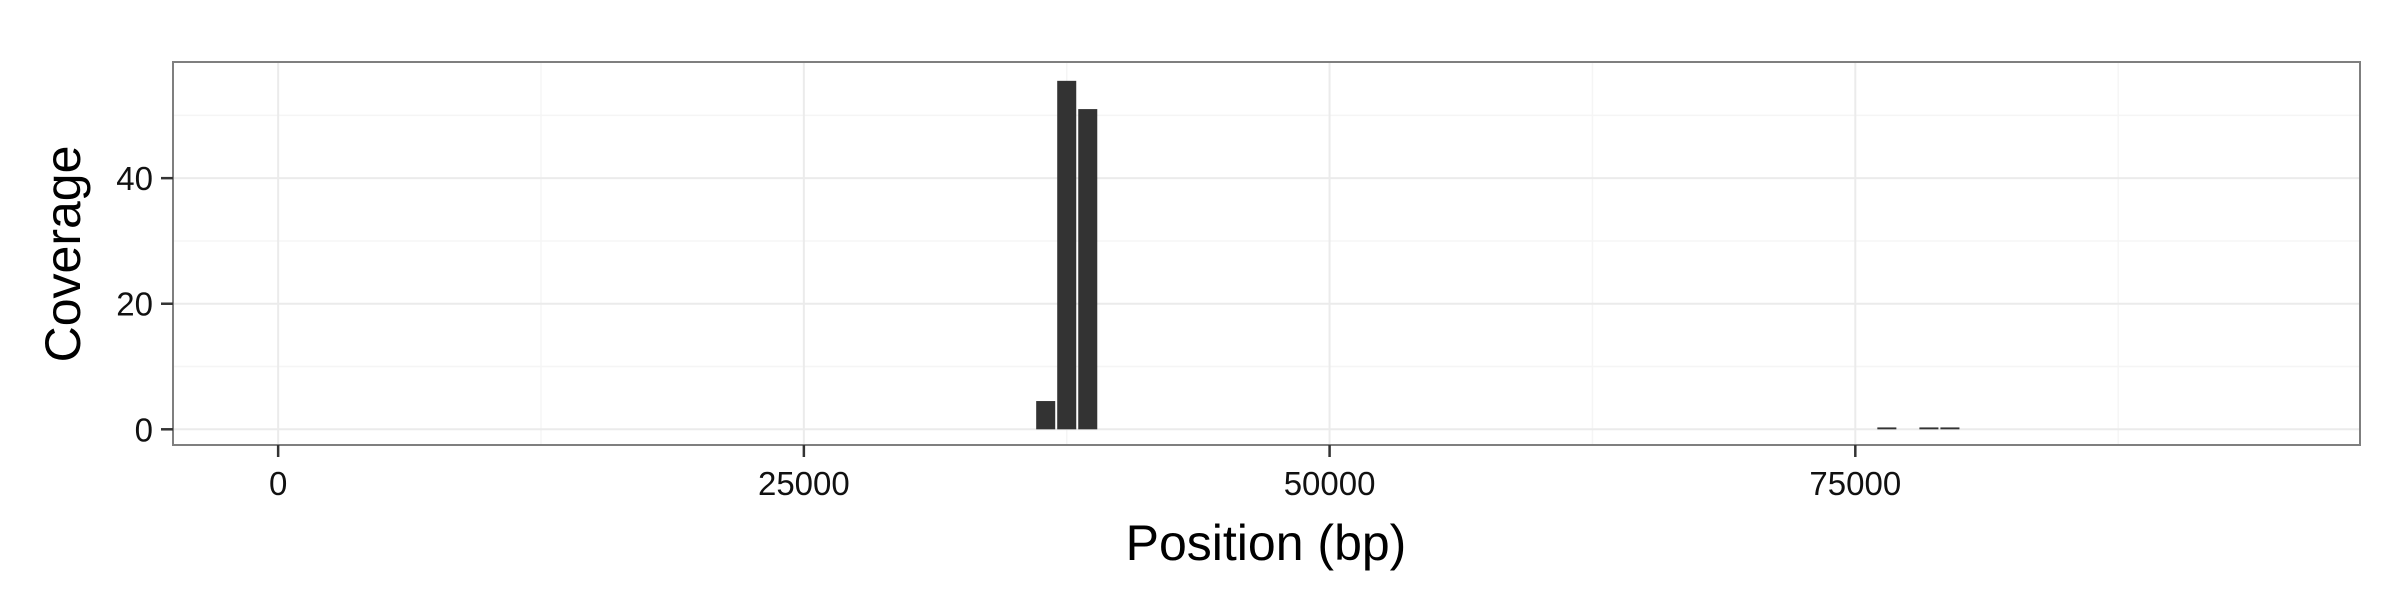 The image size is (2400, 600). Describe the element at coordinates (1330, 483) in the screenshot. I see `x-tick-label: 50000` at that location.